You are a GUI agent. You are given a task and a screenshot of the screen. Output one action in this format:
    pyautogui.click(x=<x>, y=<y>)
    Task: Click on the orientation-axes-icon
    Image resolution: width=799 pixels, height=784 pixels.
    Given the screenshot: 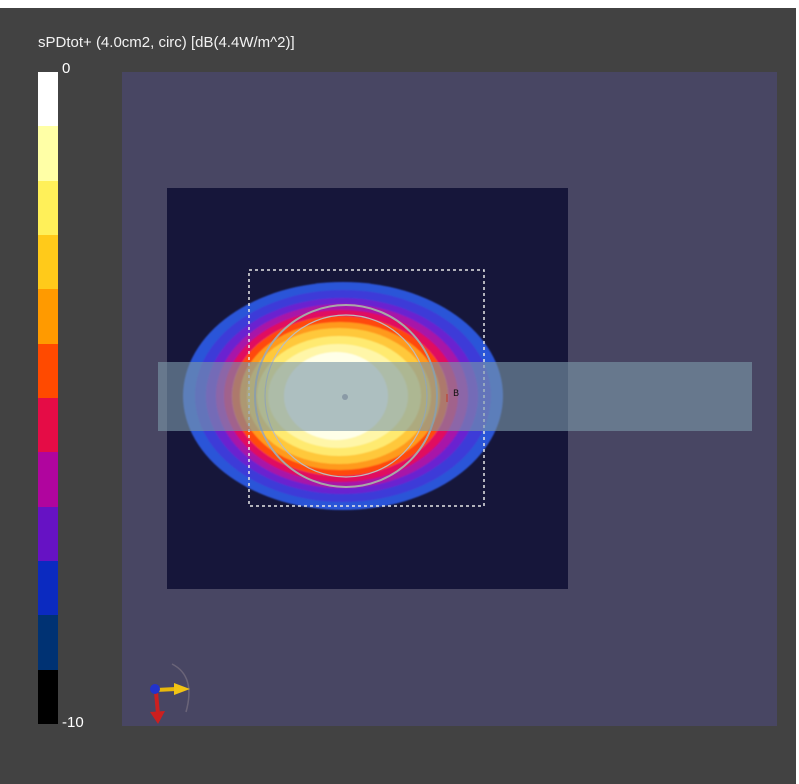 What is the action you would take?
    pyautogui.click(x=170, y=693)
    